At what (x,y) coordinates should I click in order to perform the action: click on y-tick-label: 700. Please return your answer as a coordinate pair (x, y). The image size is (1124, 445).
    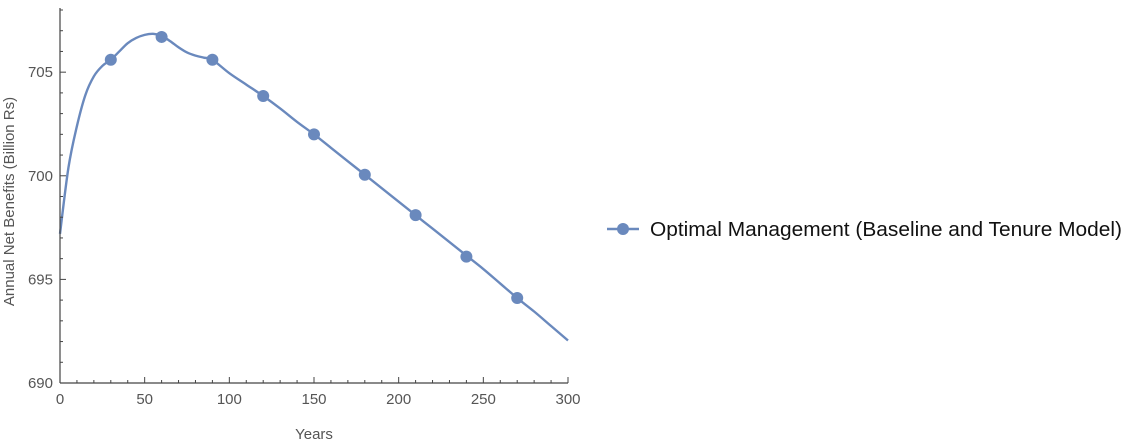
    Looking at the image, I should click on (40, 176).